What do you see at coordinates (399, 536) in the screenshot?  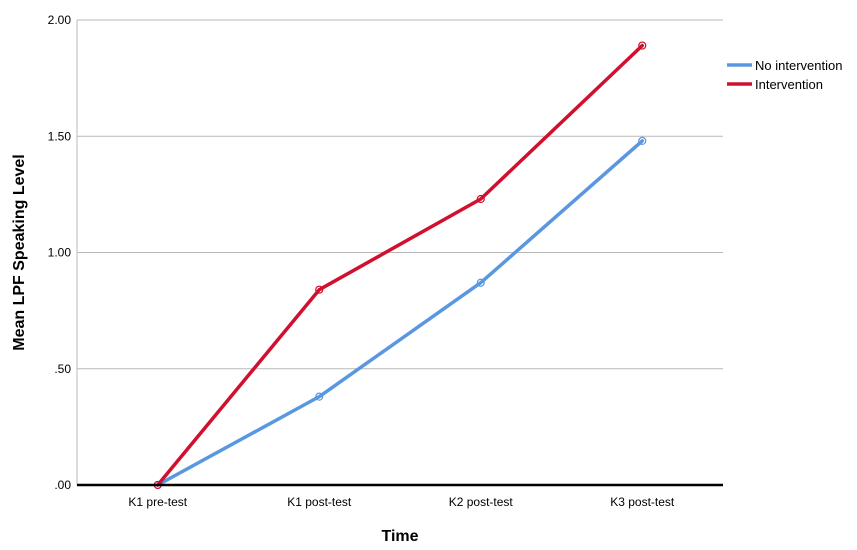 I see `x-axis-title: Time` at bounding box center [399, 536].